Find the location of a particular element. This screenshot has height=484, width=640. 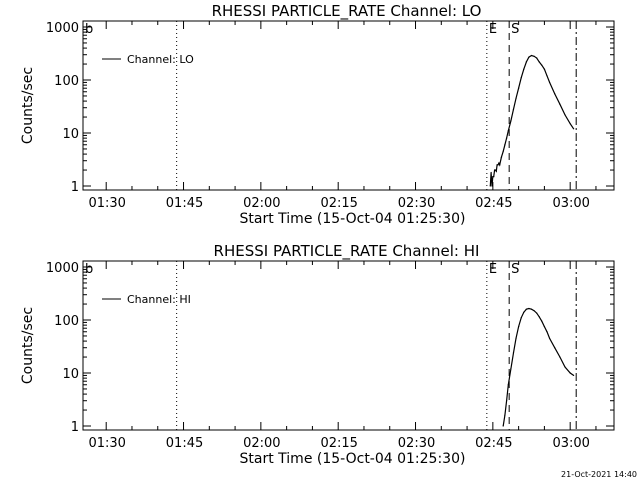

x-tick-label: 02:15 is located at coordinates (338, 203).